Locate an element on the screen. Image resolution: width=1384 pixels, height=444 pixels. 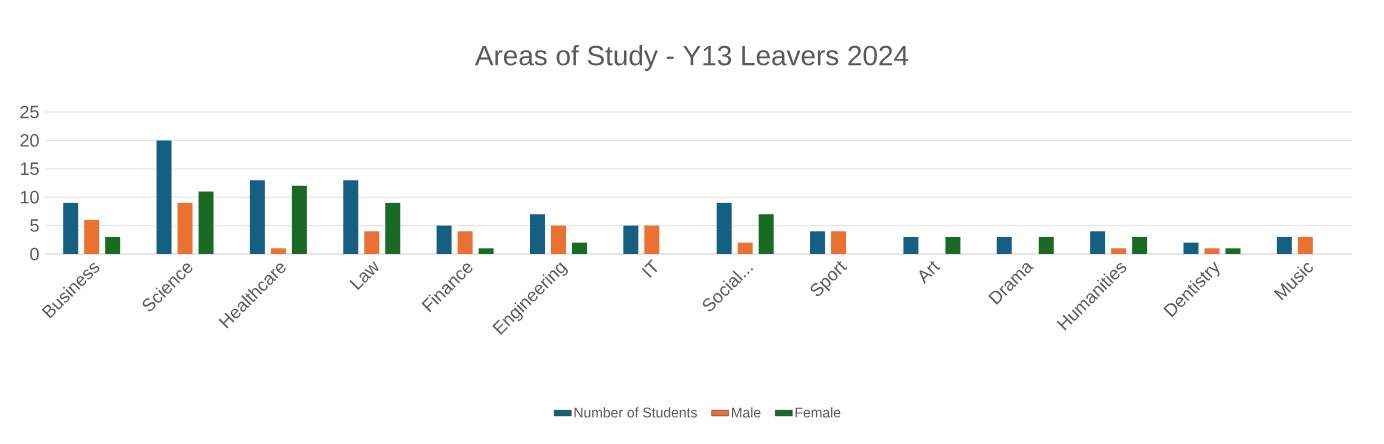
y-tick-label: 15 is located at coordinates (29, 169).